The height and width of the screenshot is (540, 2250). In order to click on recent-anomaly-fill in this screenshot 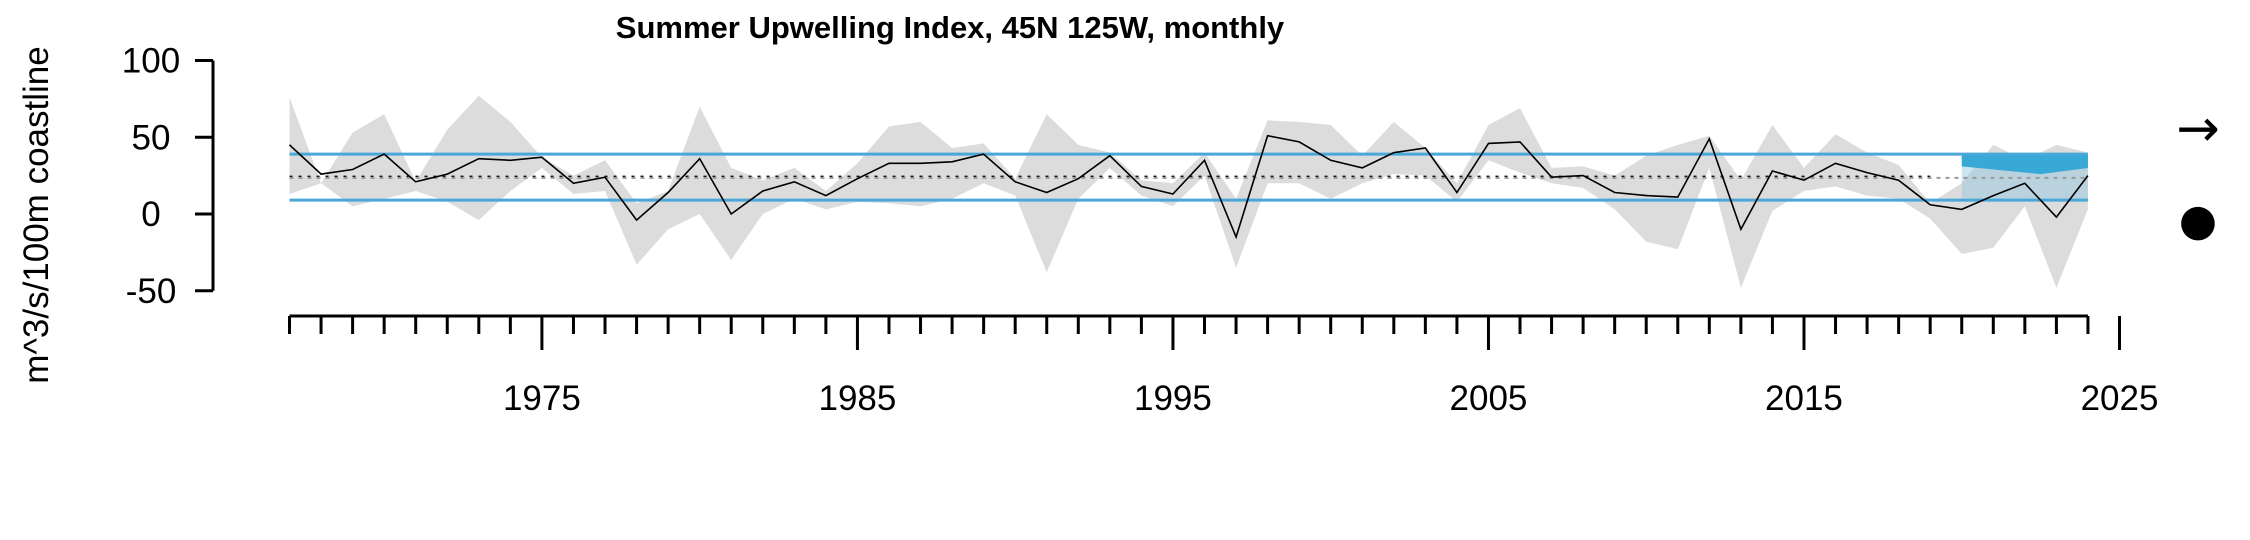, I will do `click(2024, 164)`.